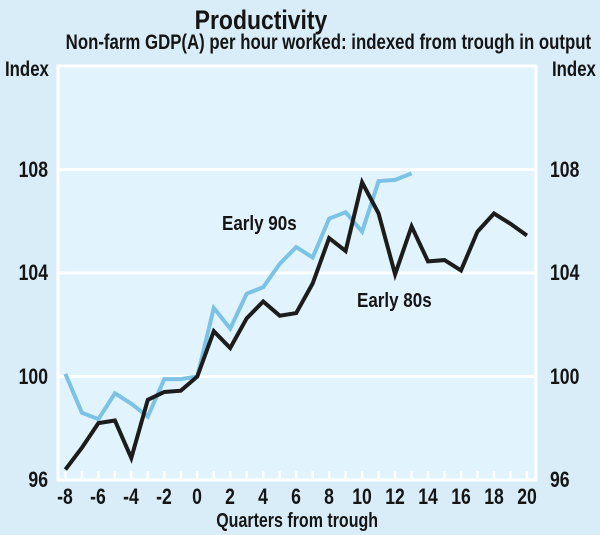 The height and width of the screenshot is (535, 600). I want to click on x-tick-label-2: 2, so click(230, 496).